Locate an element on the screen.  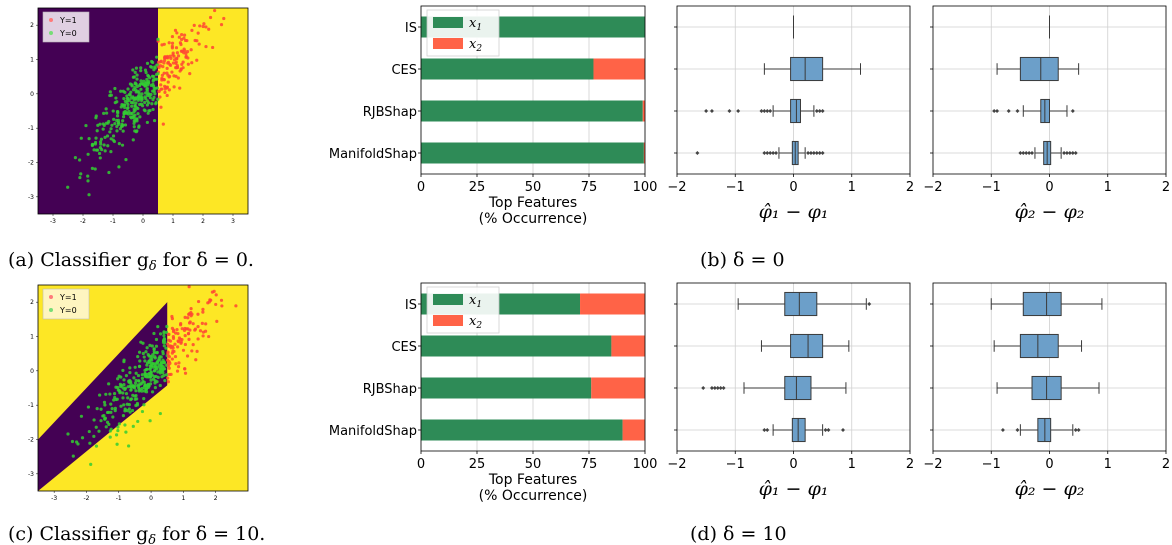
caption-c: (c) Classifier gδ for δ = 10. is located at coordinates (136, 534).